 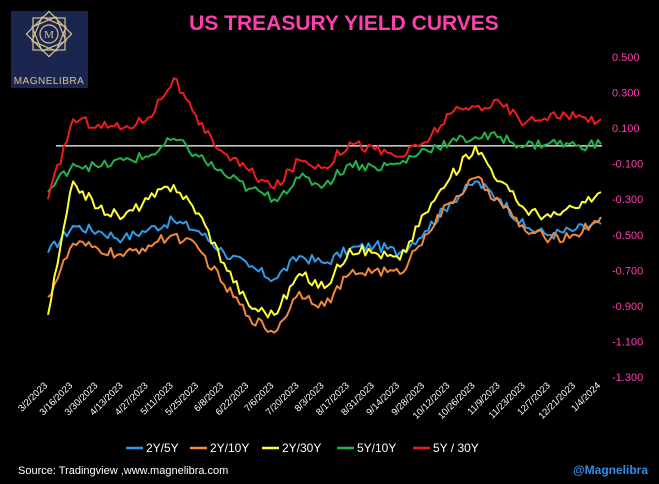 I want to click on legend-label: 2Y/5Y, so click(x=162, y=448).